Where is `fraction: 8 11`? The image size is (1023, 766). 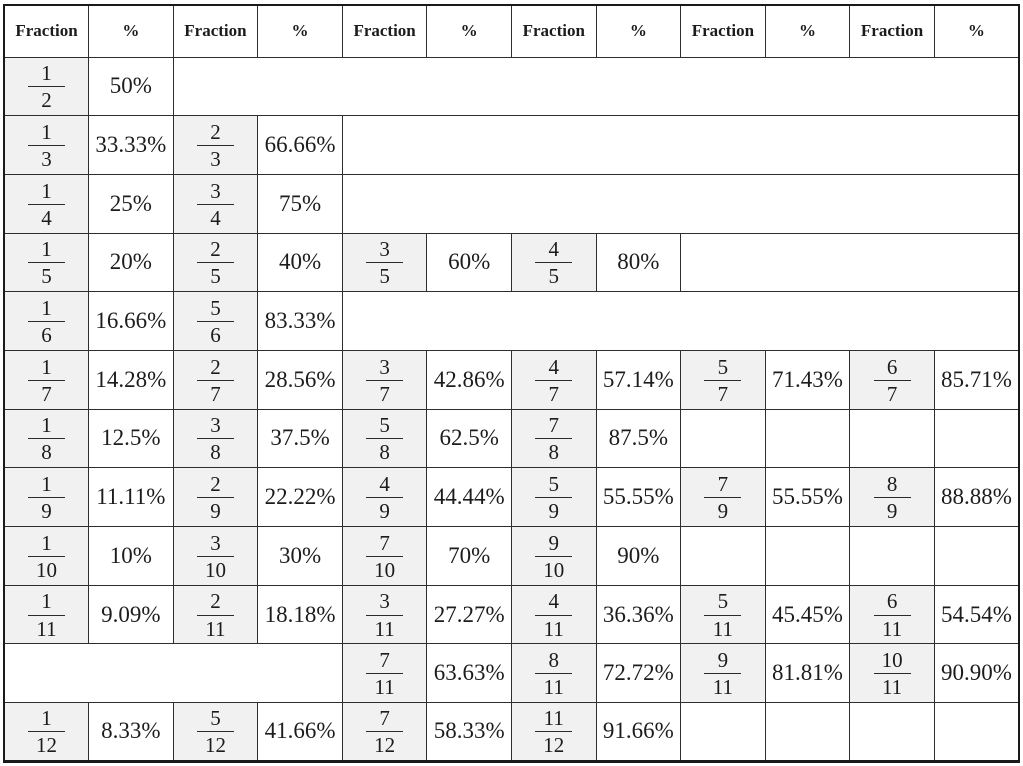 fraction: 8 11 is located at coordinates (554, 673).